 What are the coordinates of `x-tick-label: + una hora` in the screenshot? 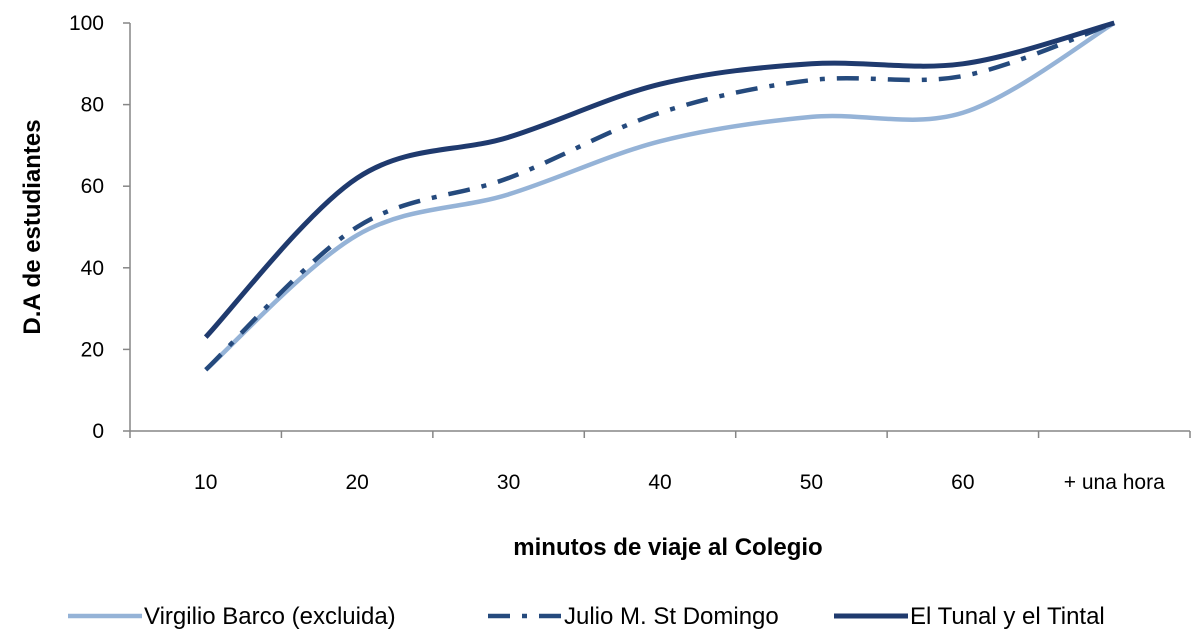 It's located at (1114, 482).